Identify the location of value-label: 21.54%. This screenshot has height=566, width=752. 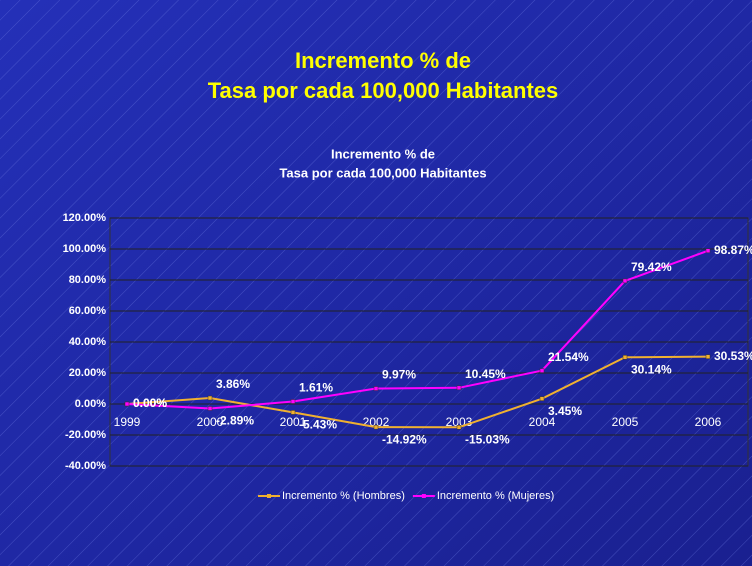
(568, 357).